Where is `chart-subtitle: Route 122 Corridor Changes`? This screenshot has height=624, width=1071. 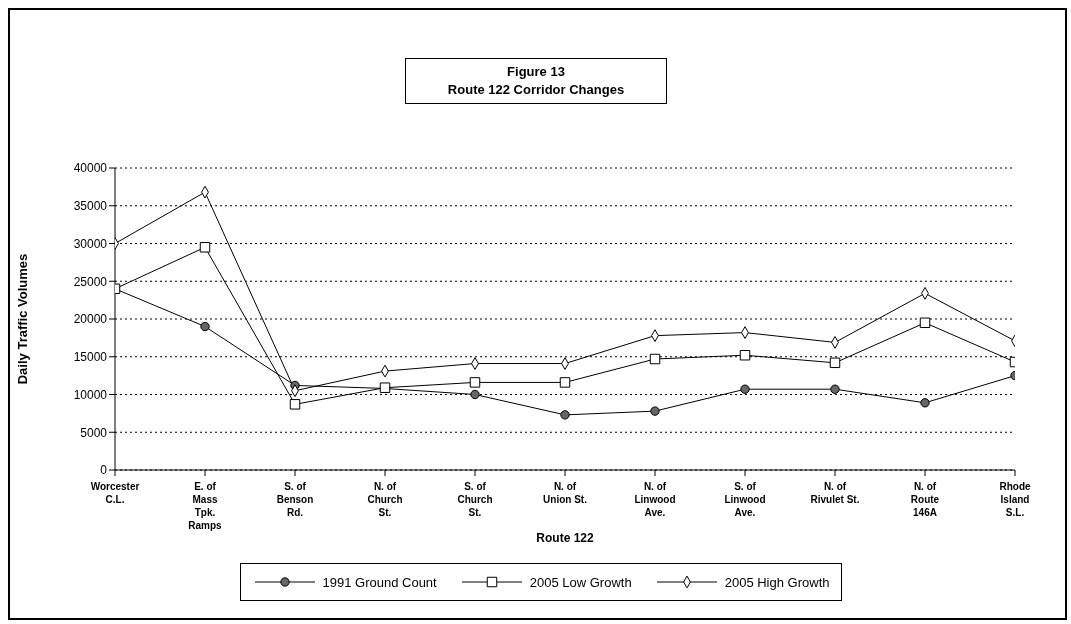 chart-subtitle: Route 122 Corridor Changes is located at coordinates (536, 90).